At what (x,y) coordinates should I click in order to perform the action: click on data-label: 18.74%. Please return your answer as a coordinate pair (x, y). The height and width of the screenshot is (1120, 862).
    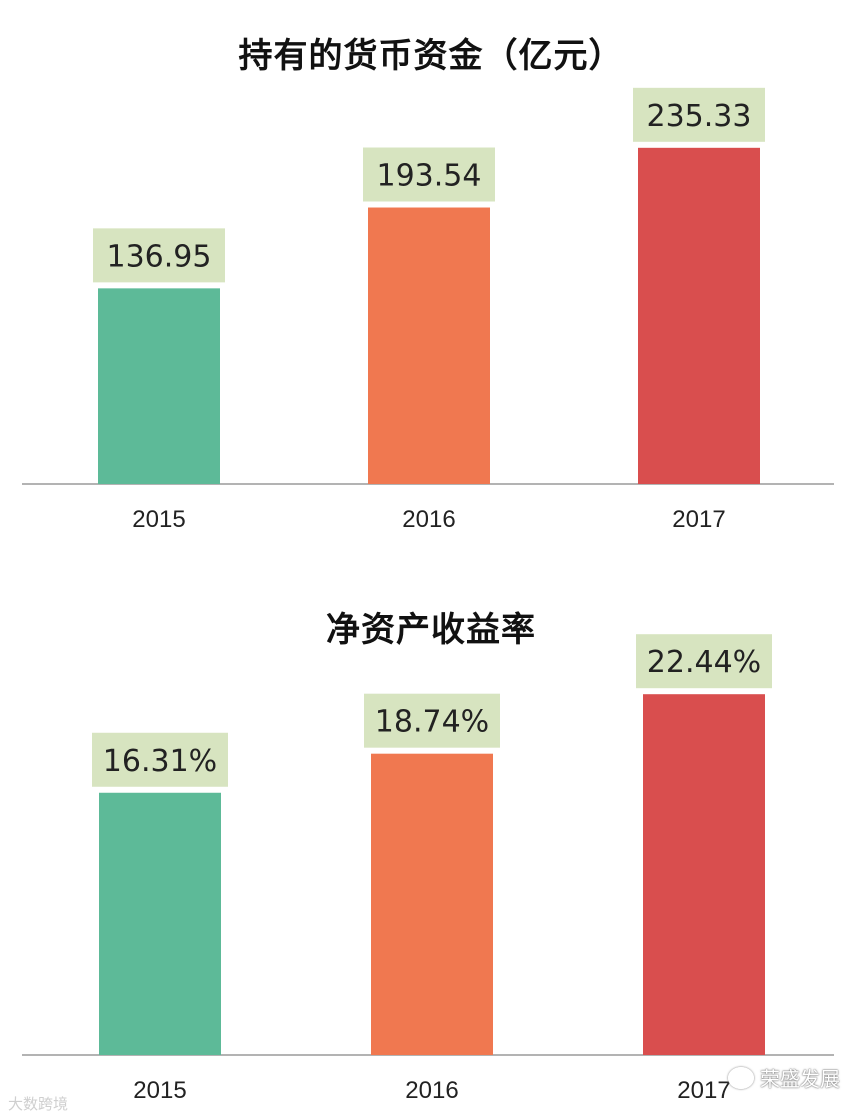
    Looking at the image, I should click on (432, 722).